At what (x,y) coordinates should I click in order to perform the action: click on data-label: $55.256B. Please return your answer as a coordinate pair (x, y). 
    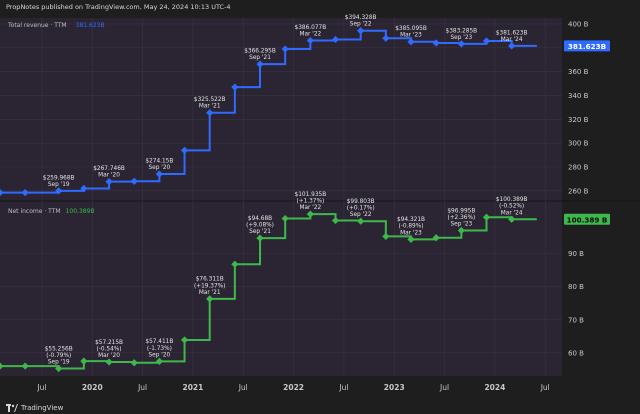
    Looking at the image, I should click on (59, 349).